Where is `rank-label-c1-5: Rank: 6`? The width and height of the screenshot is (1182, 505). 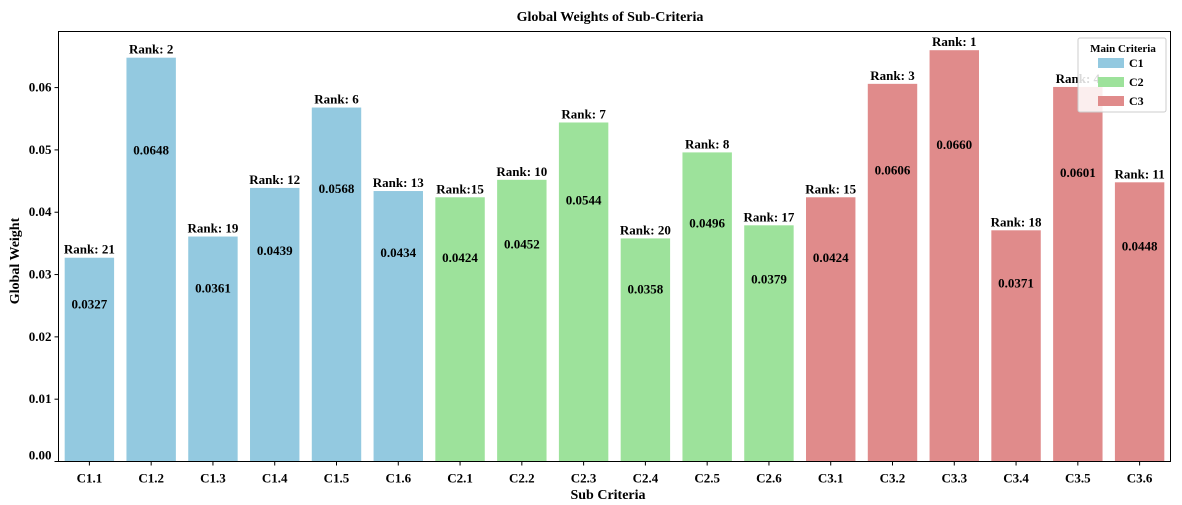
rank-label-c1-5: Rank: 6 is located at coordinates (336, 99).